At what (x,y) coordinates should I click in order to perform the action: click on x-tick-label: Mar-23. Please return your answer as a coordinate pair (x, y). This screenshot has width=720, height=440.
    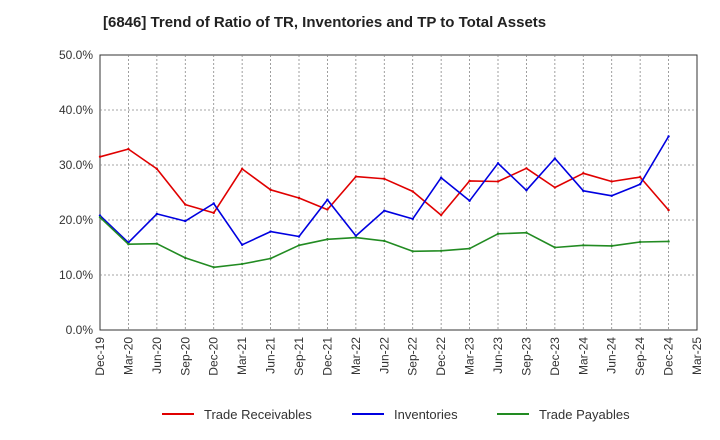
    Looking at the image, I should click on (470, 356).